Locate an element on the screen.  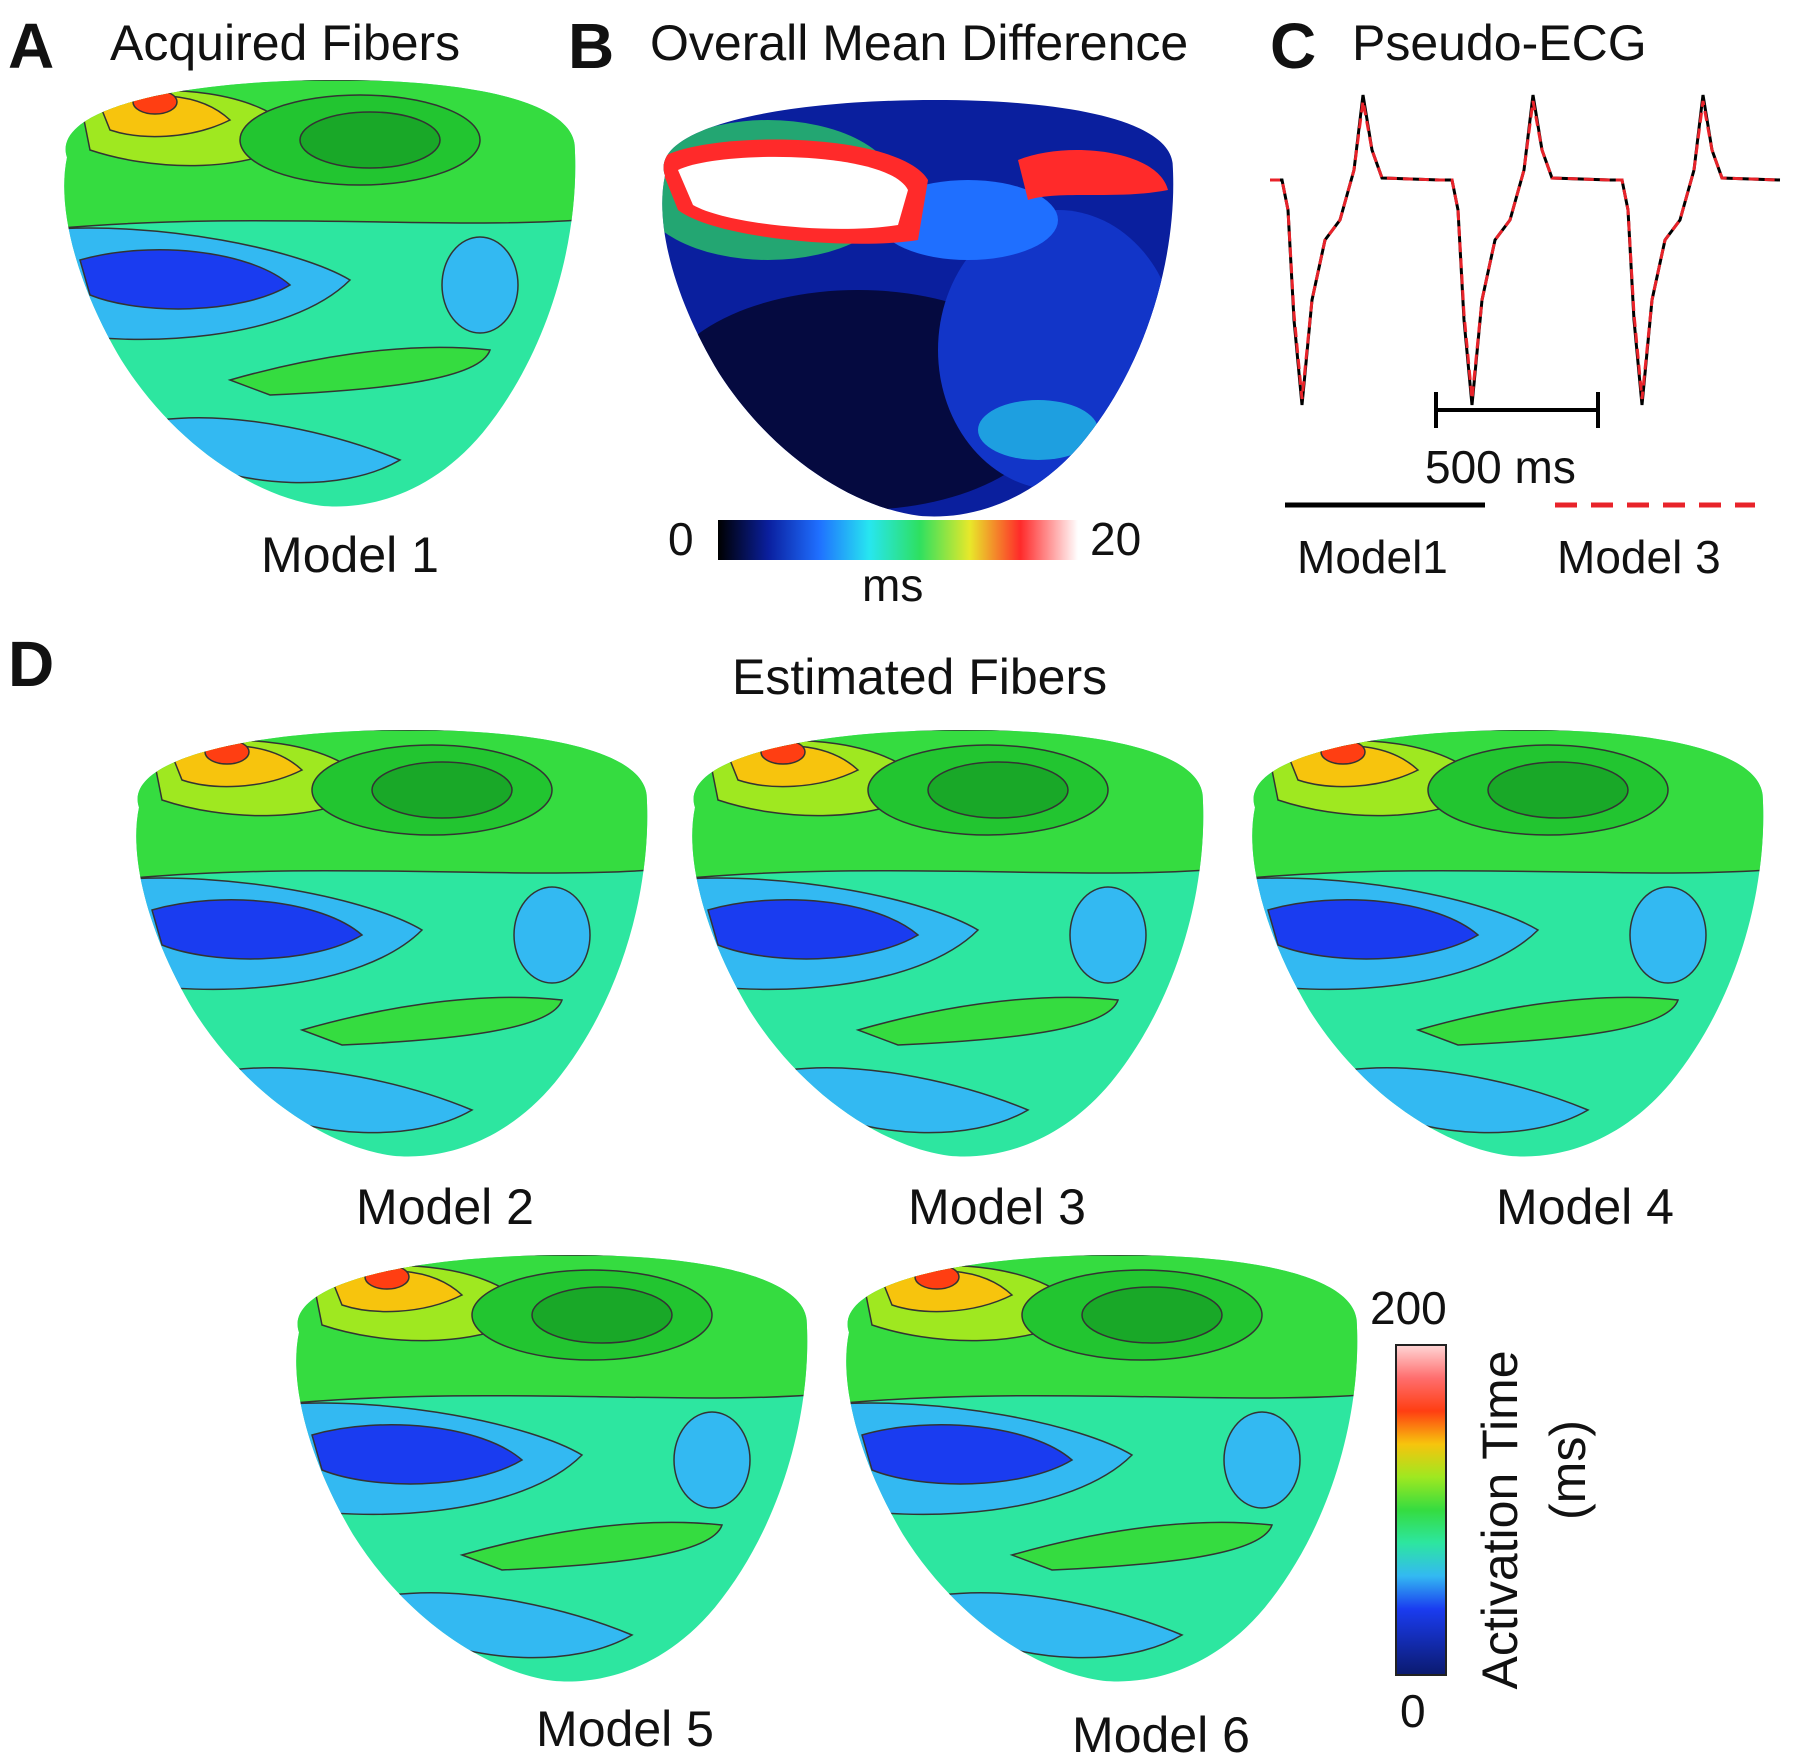
model-6-label: Model 6 is located at coordinates (1161, 1735).